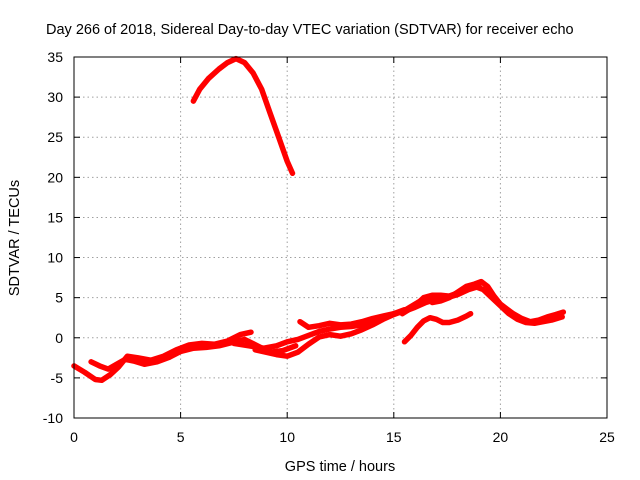  What do you see at coordinates (394, 437) in the screenshot?
I see `x-tick-label: 15` at bounding box center [394, 437].